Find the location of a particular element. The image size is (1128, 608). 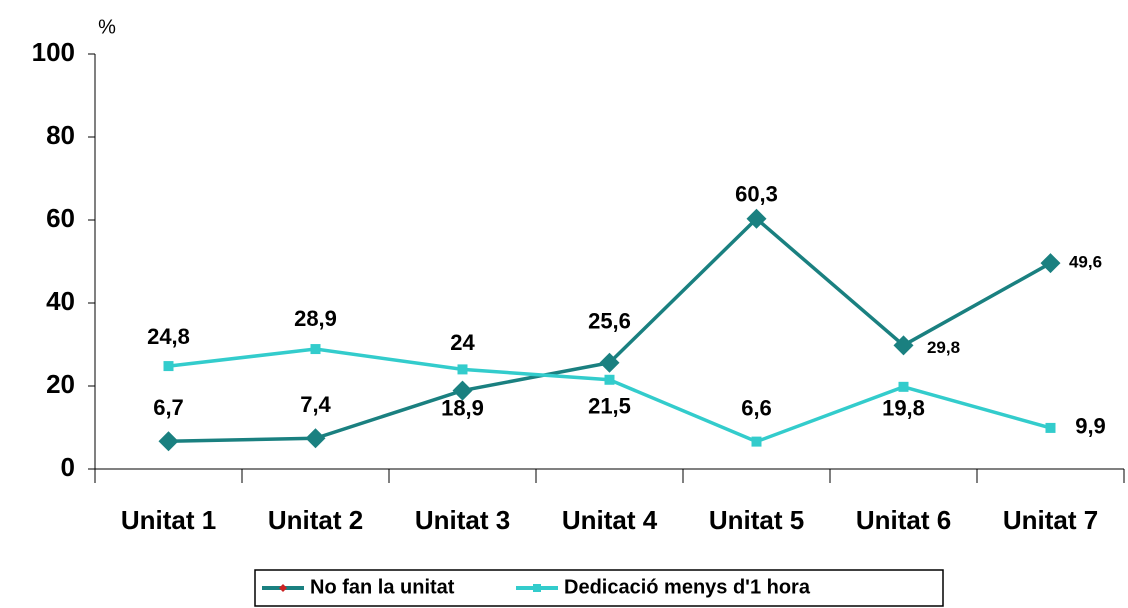

y-tick-label: 100 is located at coordinates (53, 52).